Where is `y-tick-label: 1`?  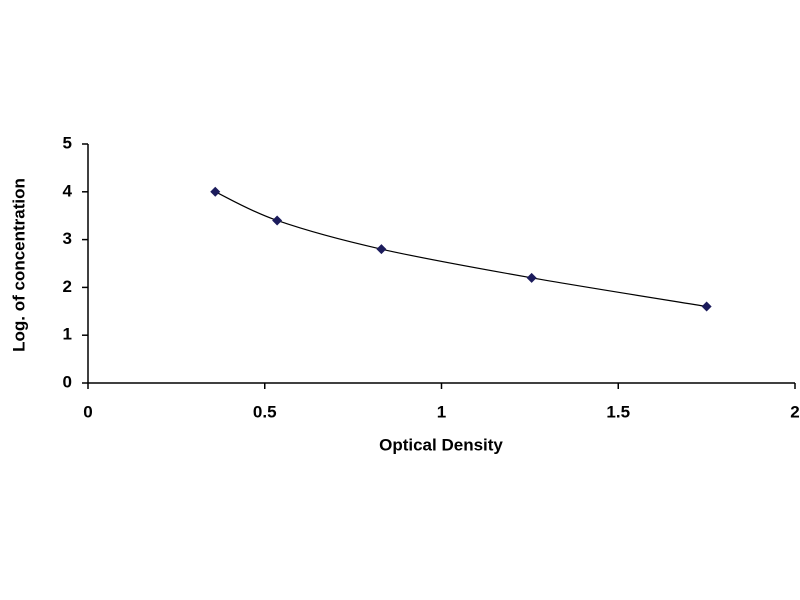
y-tick-label: 1 is located at coordinates (67, 334).